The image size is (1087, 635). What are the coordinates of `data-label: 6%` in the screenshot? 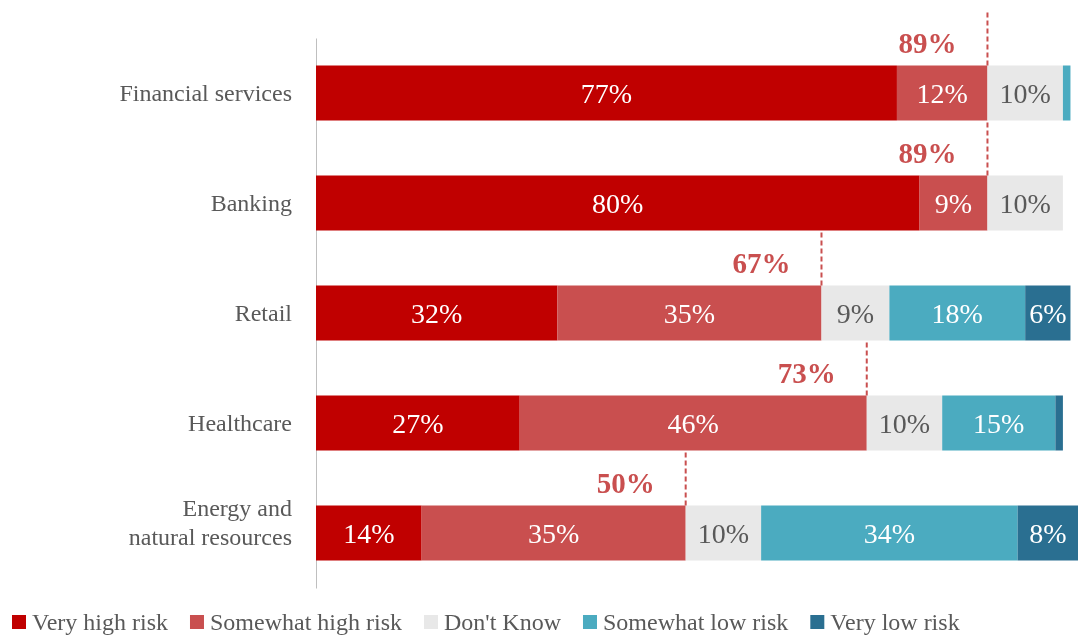 It's located at (1048, 313).